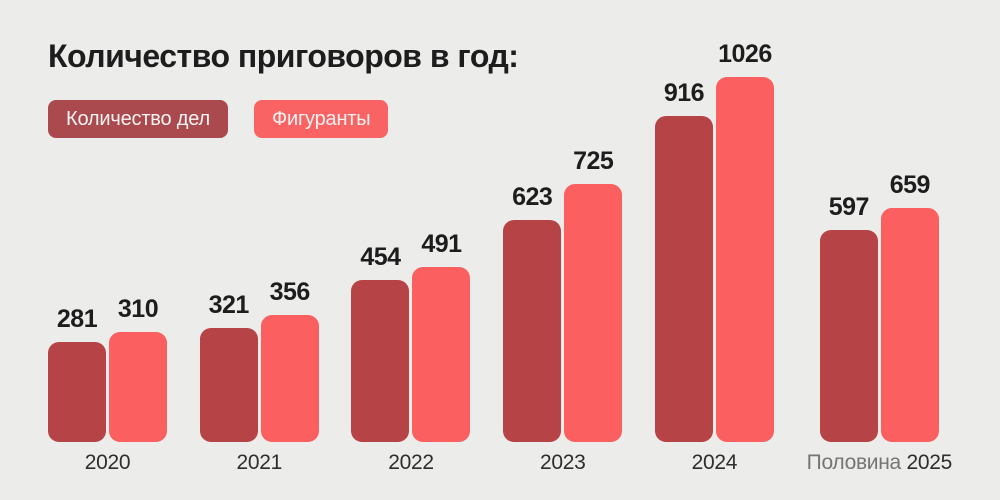 This screenshot has width=1000, height=500. Describe the element at coordinates (562, 462) in the screenshot. I see `x-axis-label: 2023` at that location.